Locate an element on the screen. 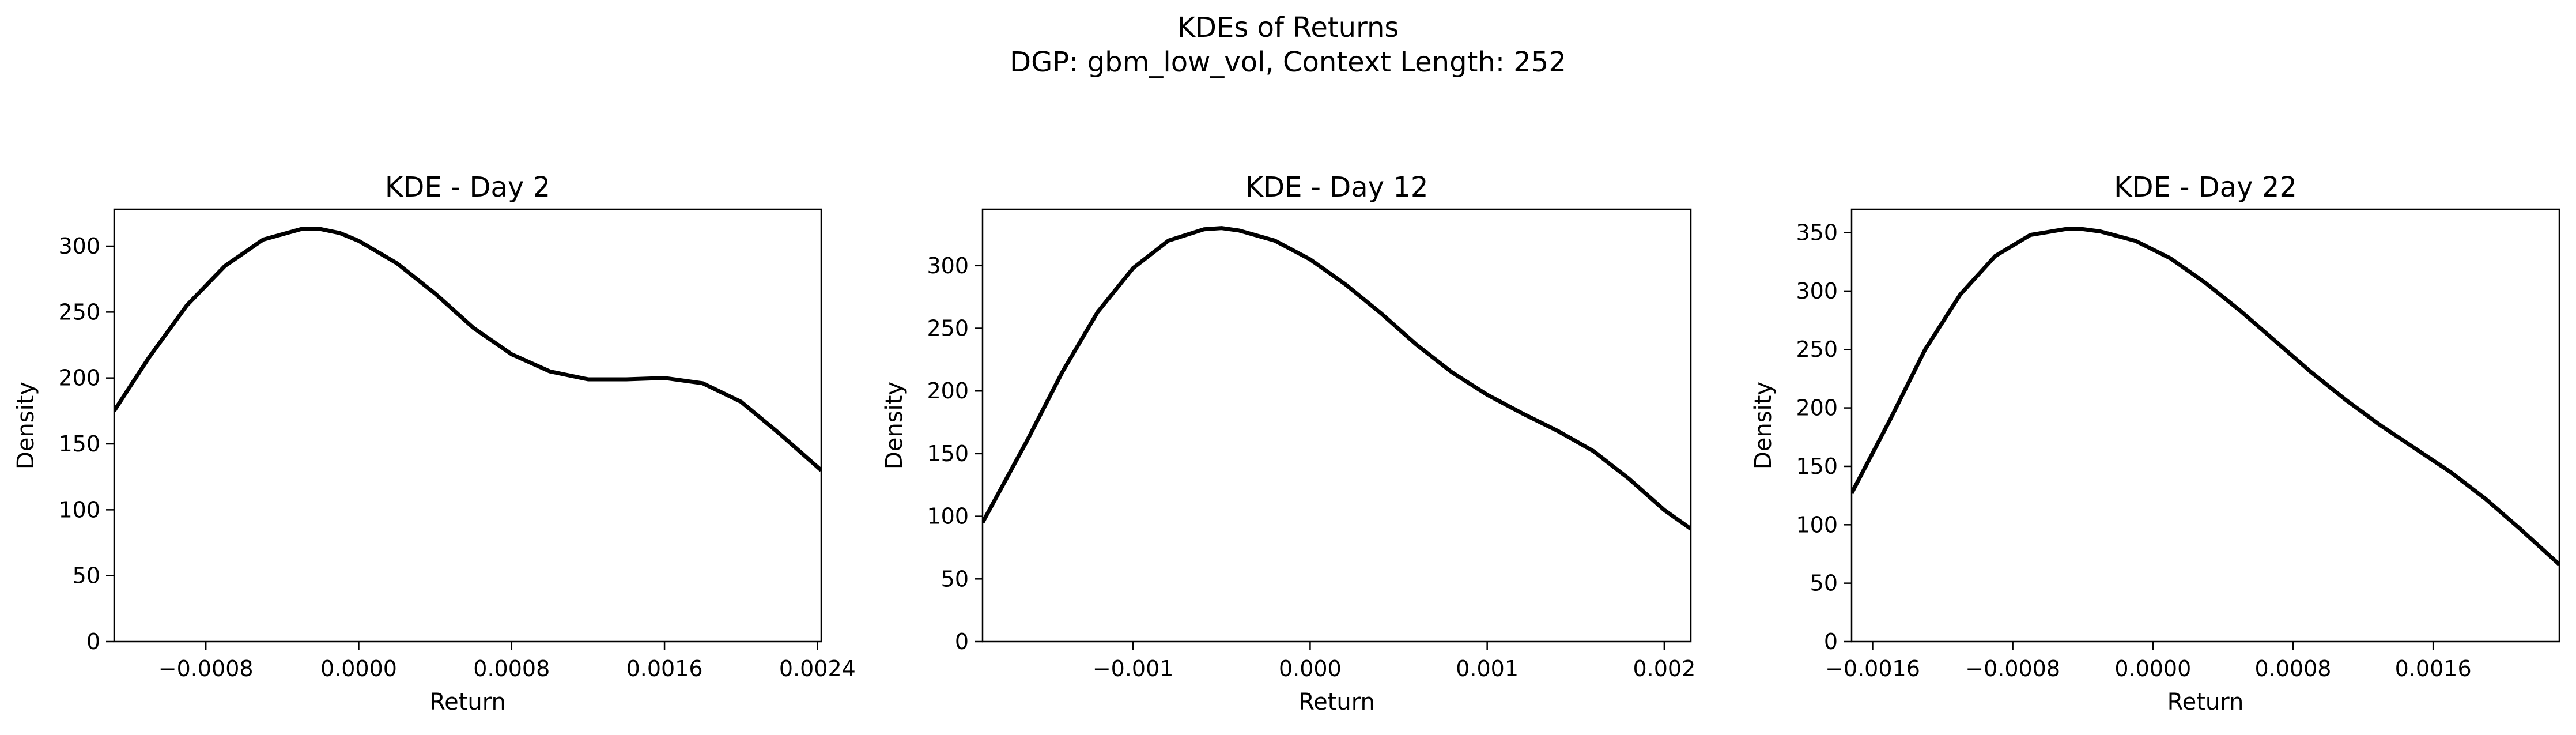  subplot-title: KDE - Day 12 is located at coordinates (1337, 187).